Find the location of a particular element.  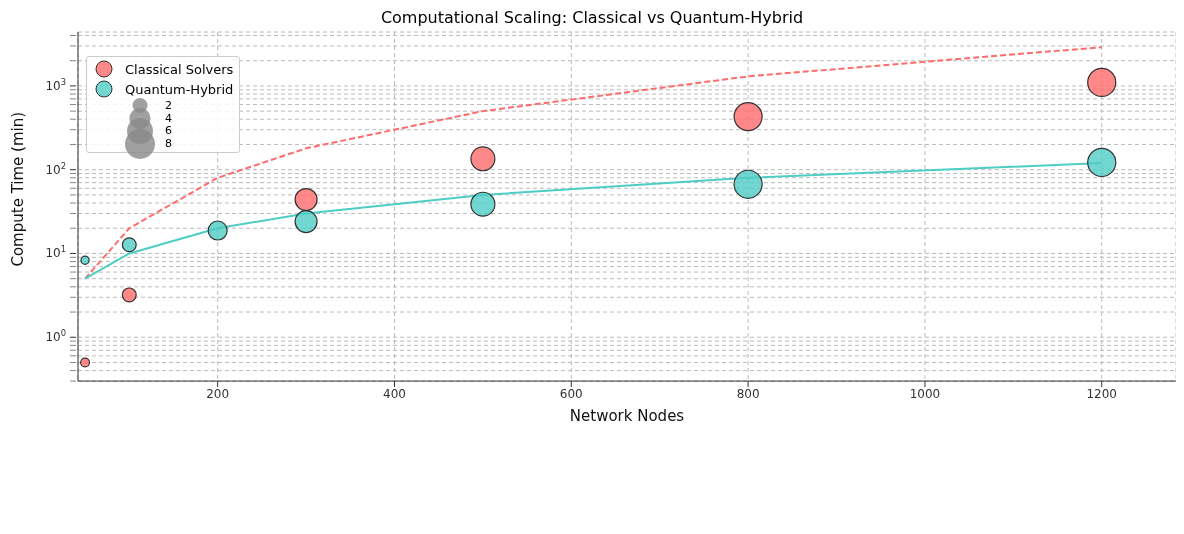

x-tick-label: 1000 is located at coordinates (925, 393).